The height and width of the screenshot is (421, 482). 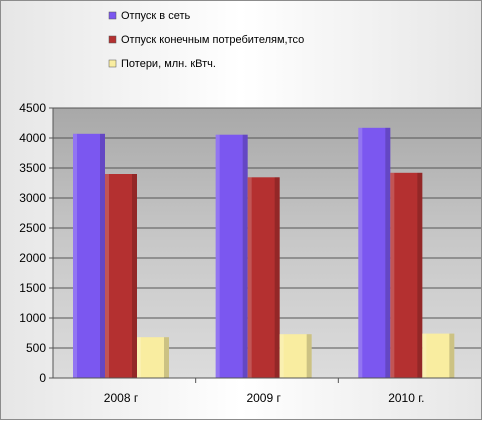 What do you see at coordinates (32, 108) in the screenshot?
I see `y-tick-label: 4500` at bounding box center [32, 108].